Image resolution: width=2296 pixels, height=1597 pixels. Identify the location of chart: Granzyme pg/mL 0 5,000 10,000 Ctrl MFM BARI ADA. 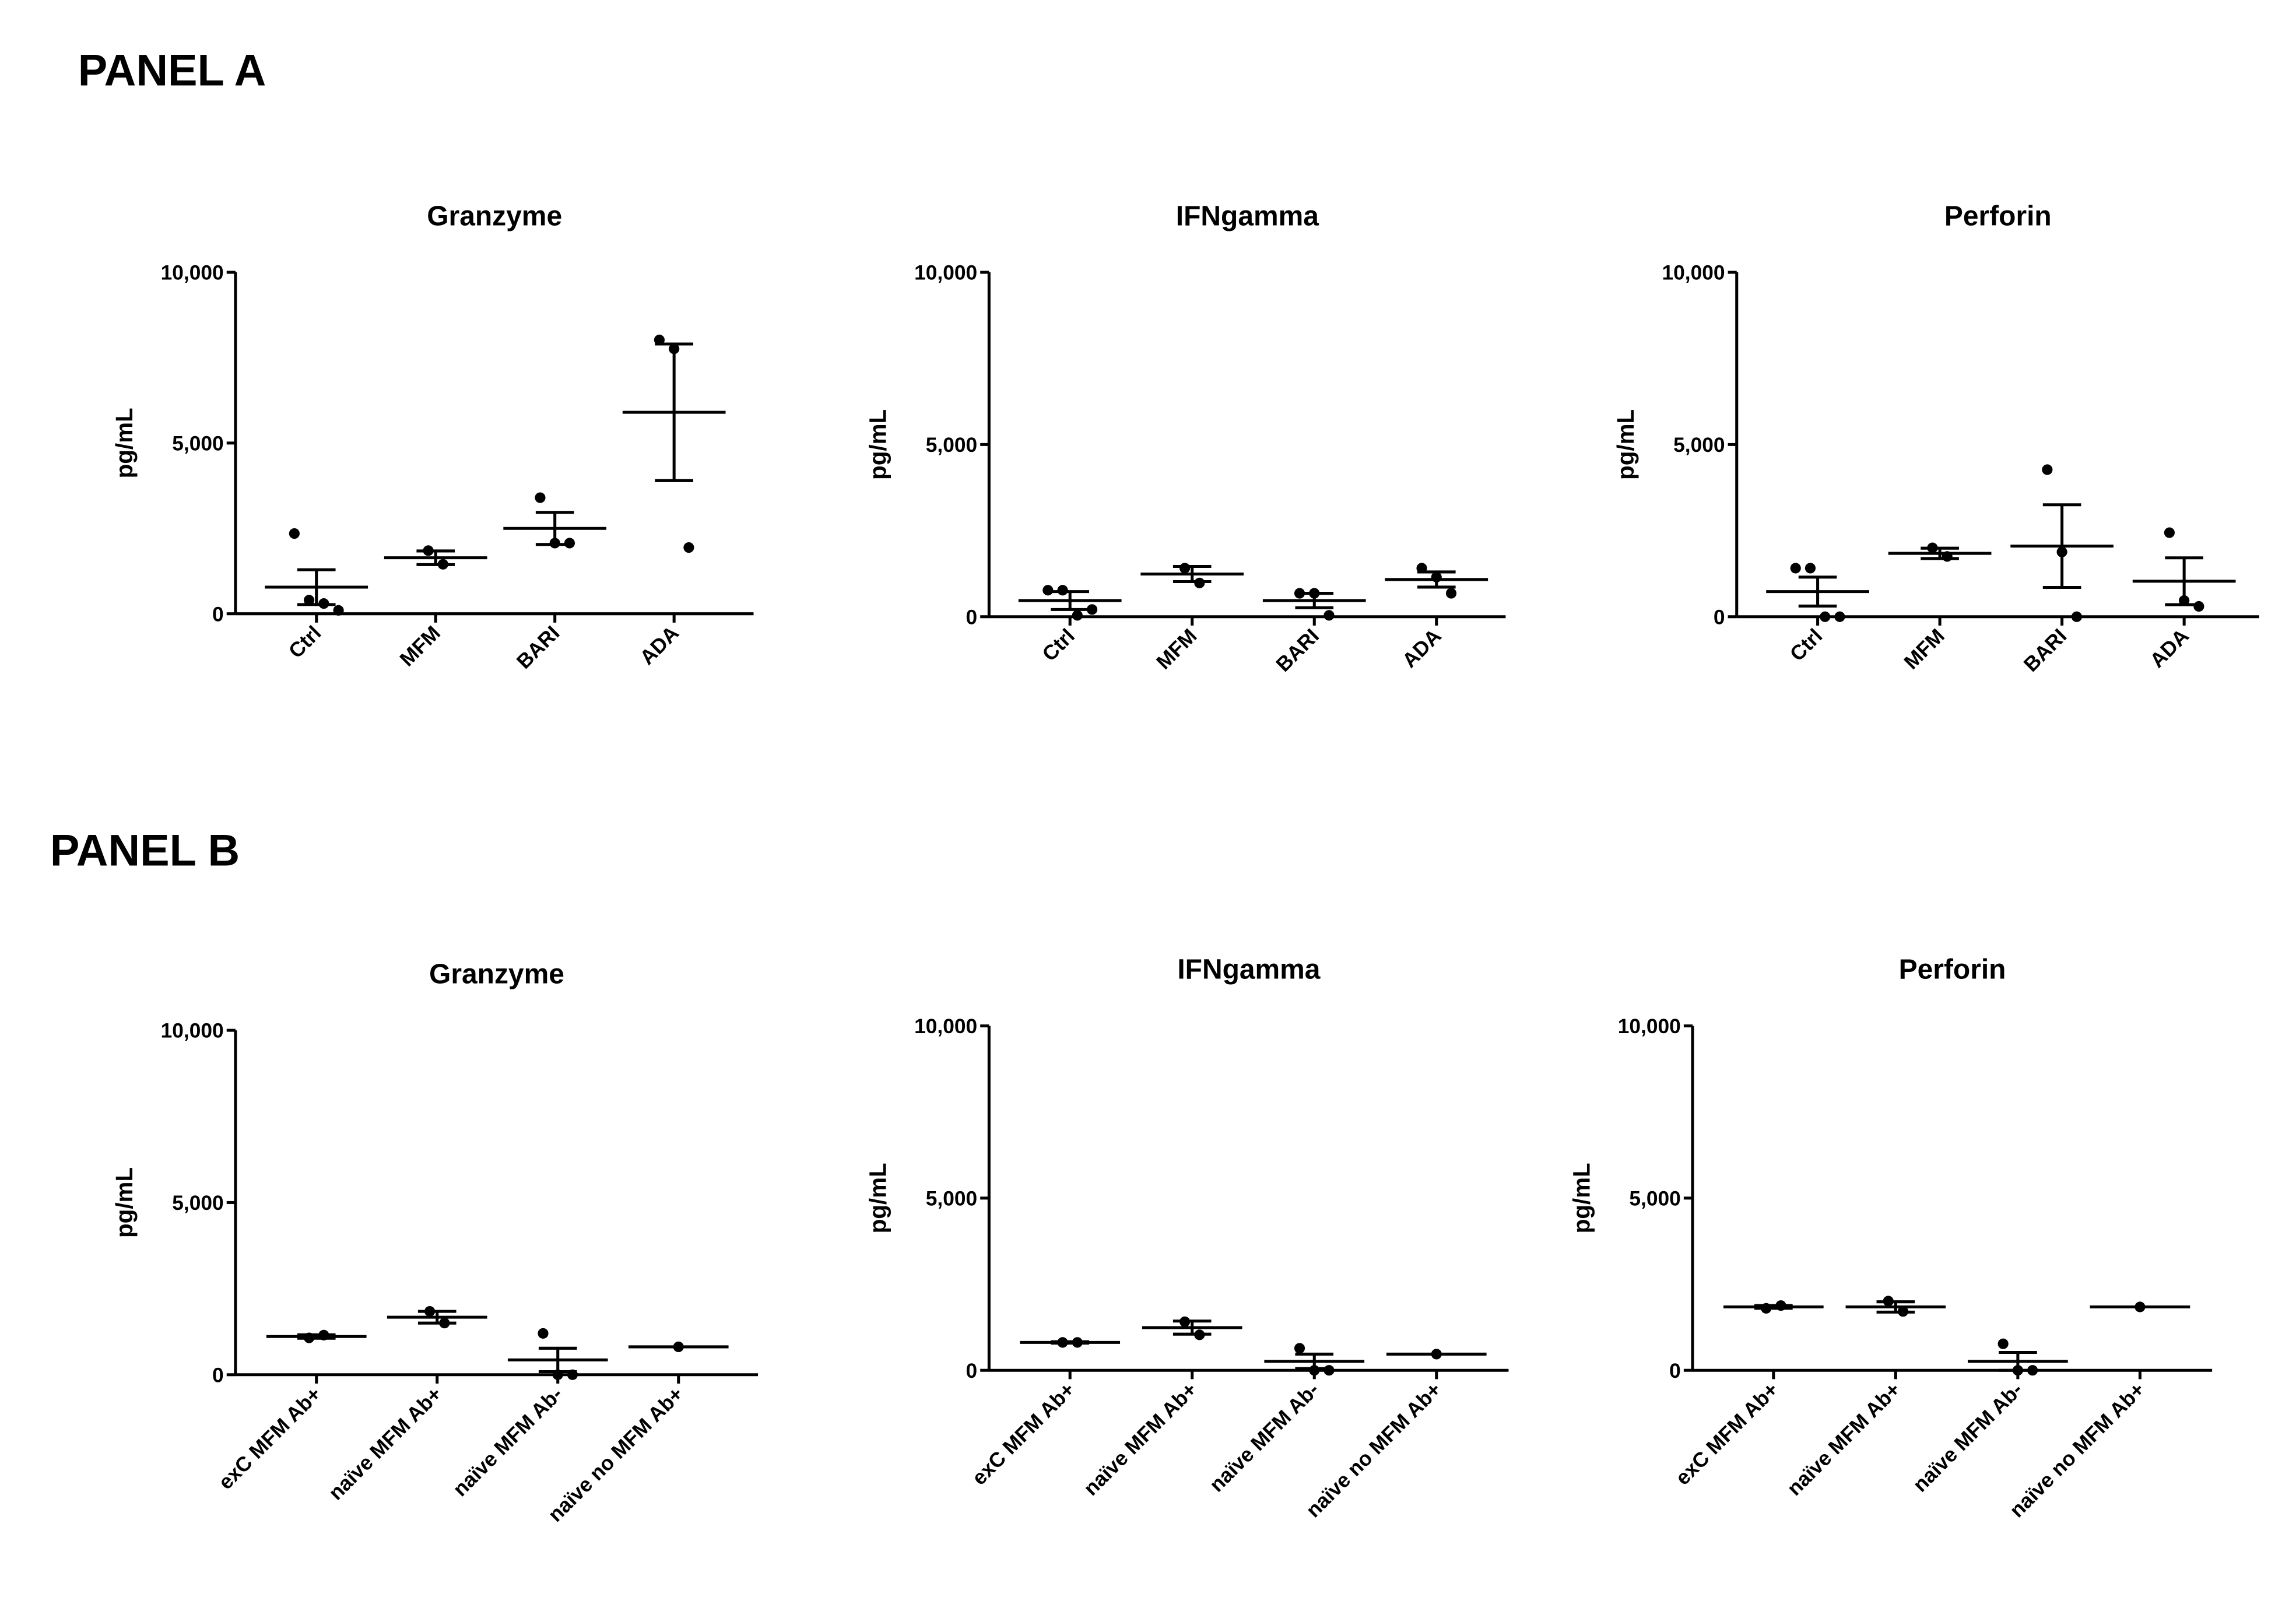
(432, 437).